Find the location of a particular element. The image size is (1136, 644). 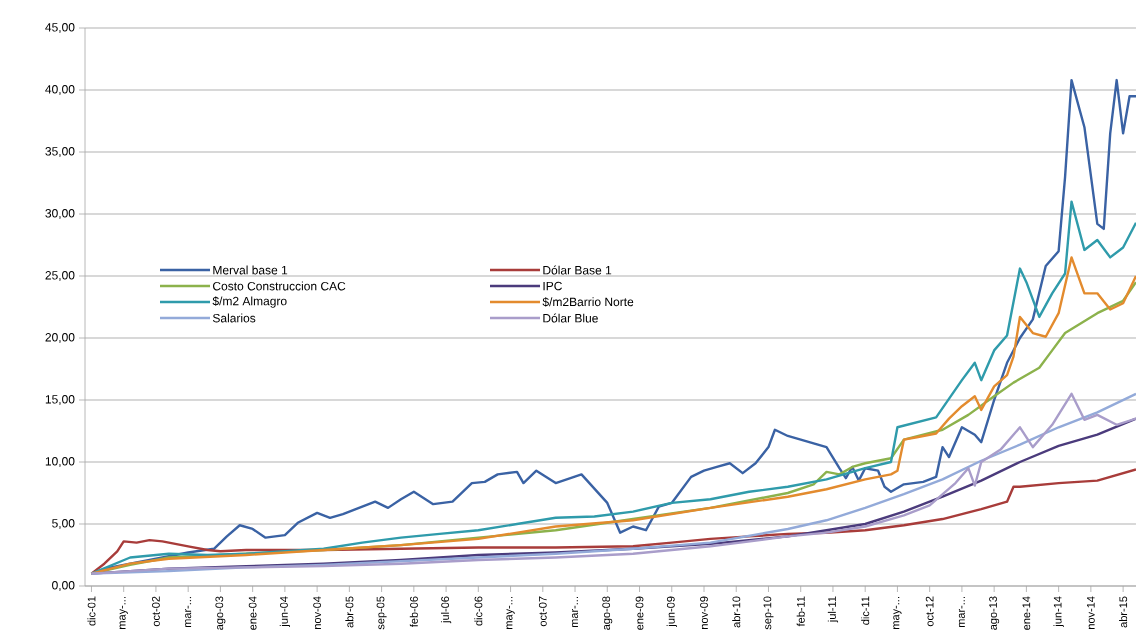

x-tick-label: nov-04 is located at coordinates (317, 612).